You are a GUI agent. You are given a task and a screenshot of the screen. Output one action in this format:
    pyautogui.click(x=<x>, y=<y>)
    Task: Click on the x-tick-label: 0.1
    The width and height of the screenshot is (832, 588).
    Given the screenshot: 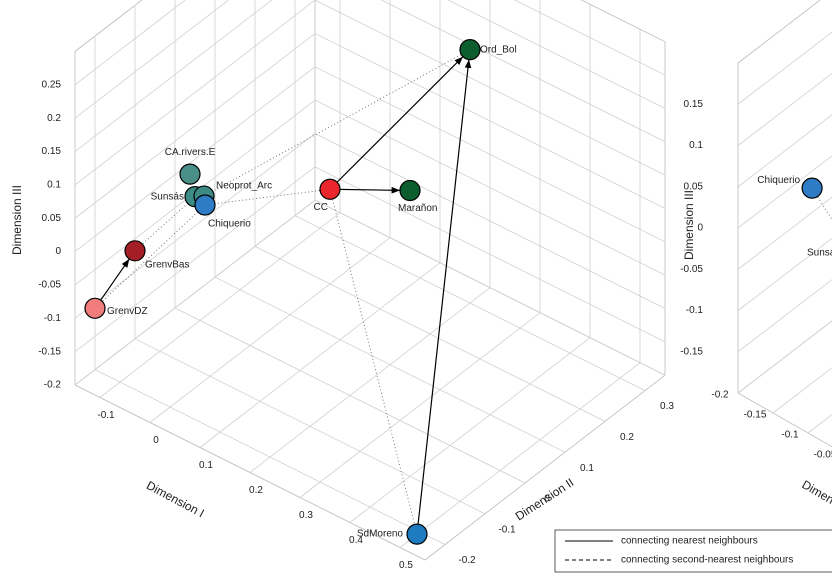 What is the action you would take?
    pyautogui.click(x=206, y=465)
    